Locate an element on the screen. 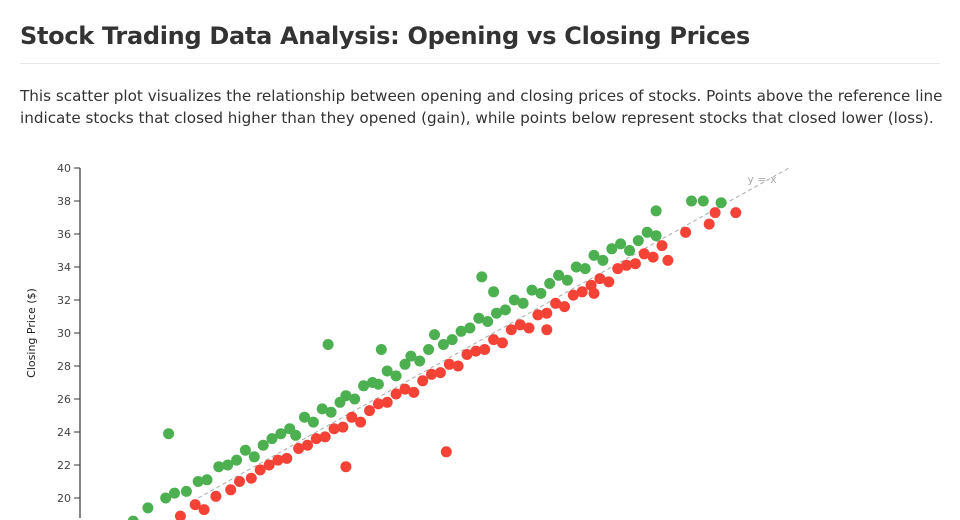  y-axis: 20 22 24 26 28 30 32 34 36 38 40 is located at coordinates (68, 340).